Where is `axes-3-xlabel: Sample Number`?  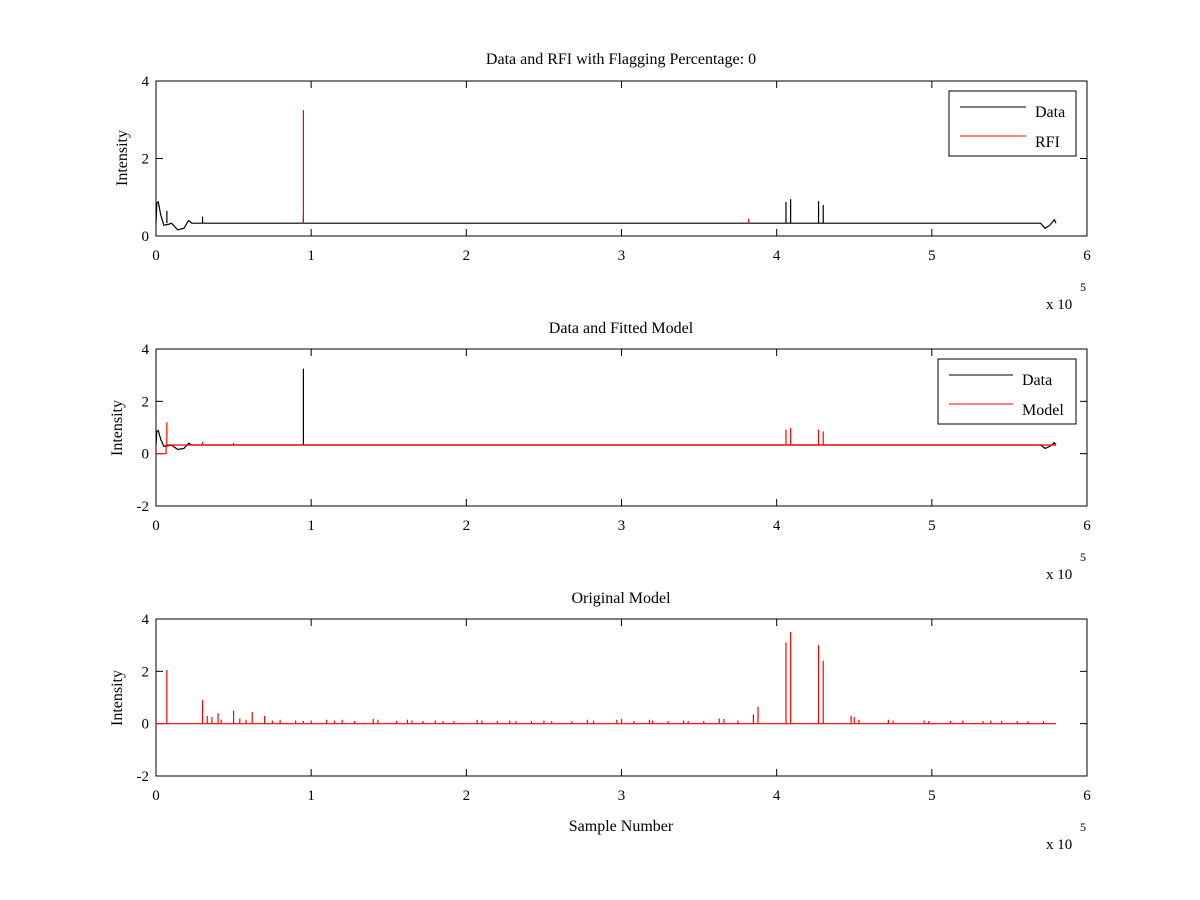
axes-3-xlabel: Sample Number is located at coordinates (621, 826).